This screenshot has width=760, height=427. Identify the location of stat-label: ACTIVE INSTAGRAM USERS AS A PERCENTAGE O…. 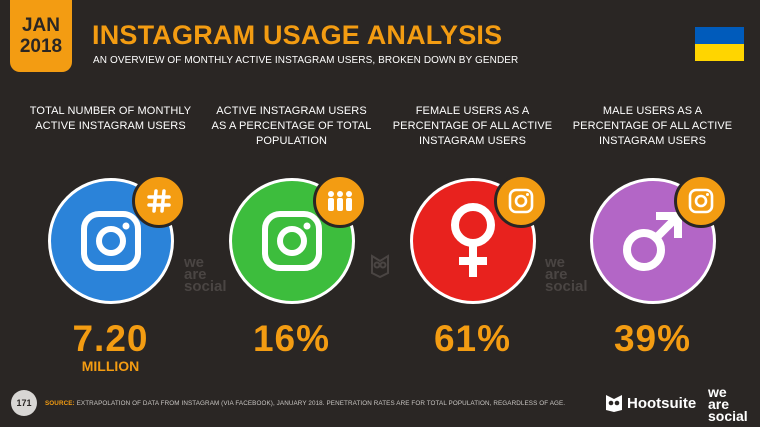
(291, 126).